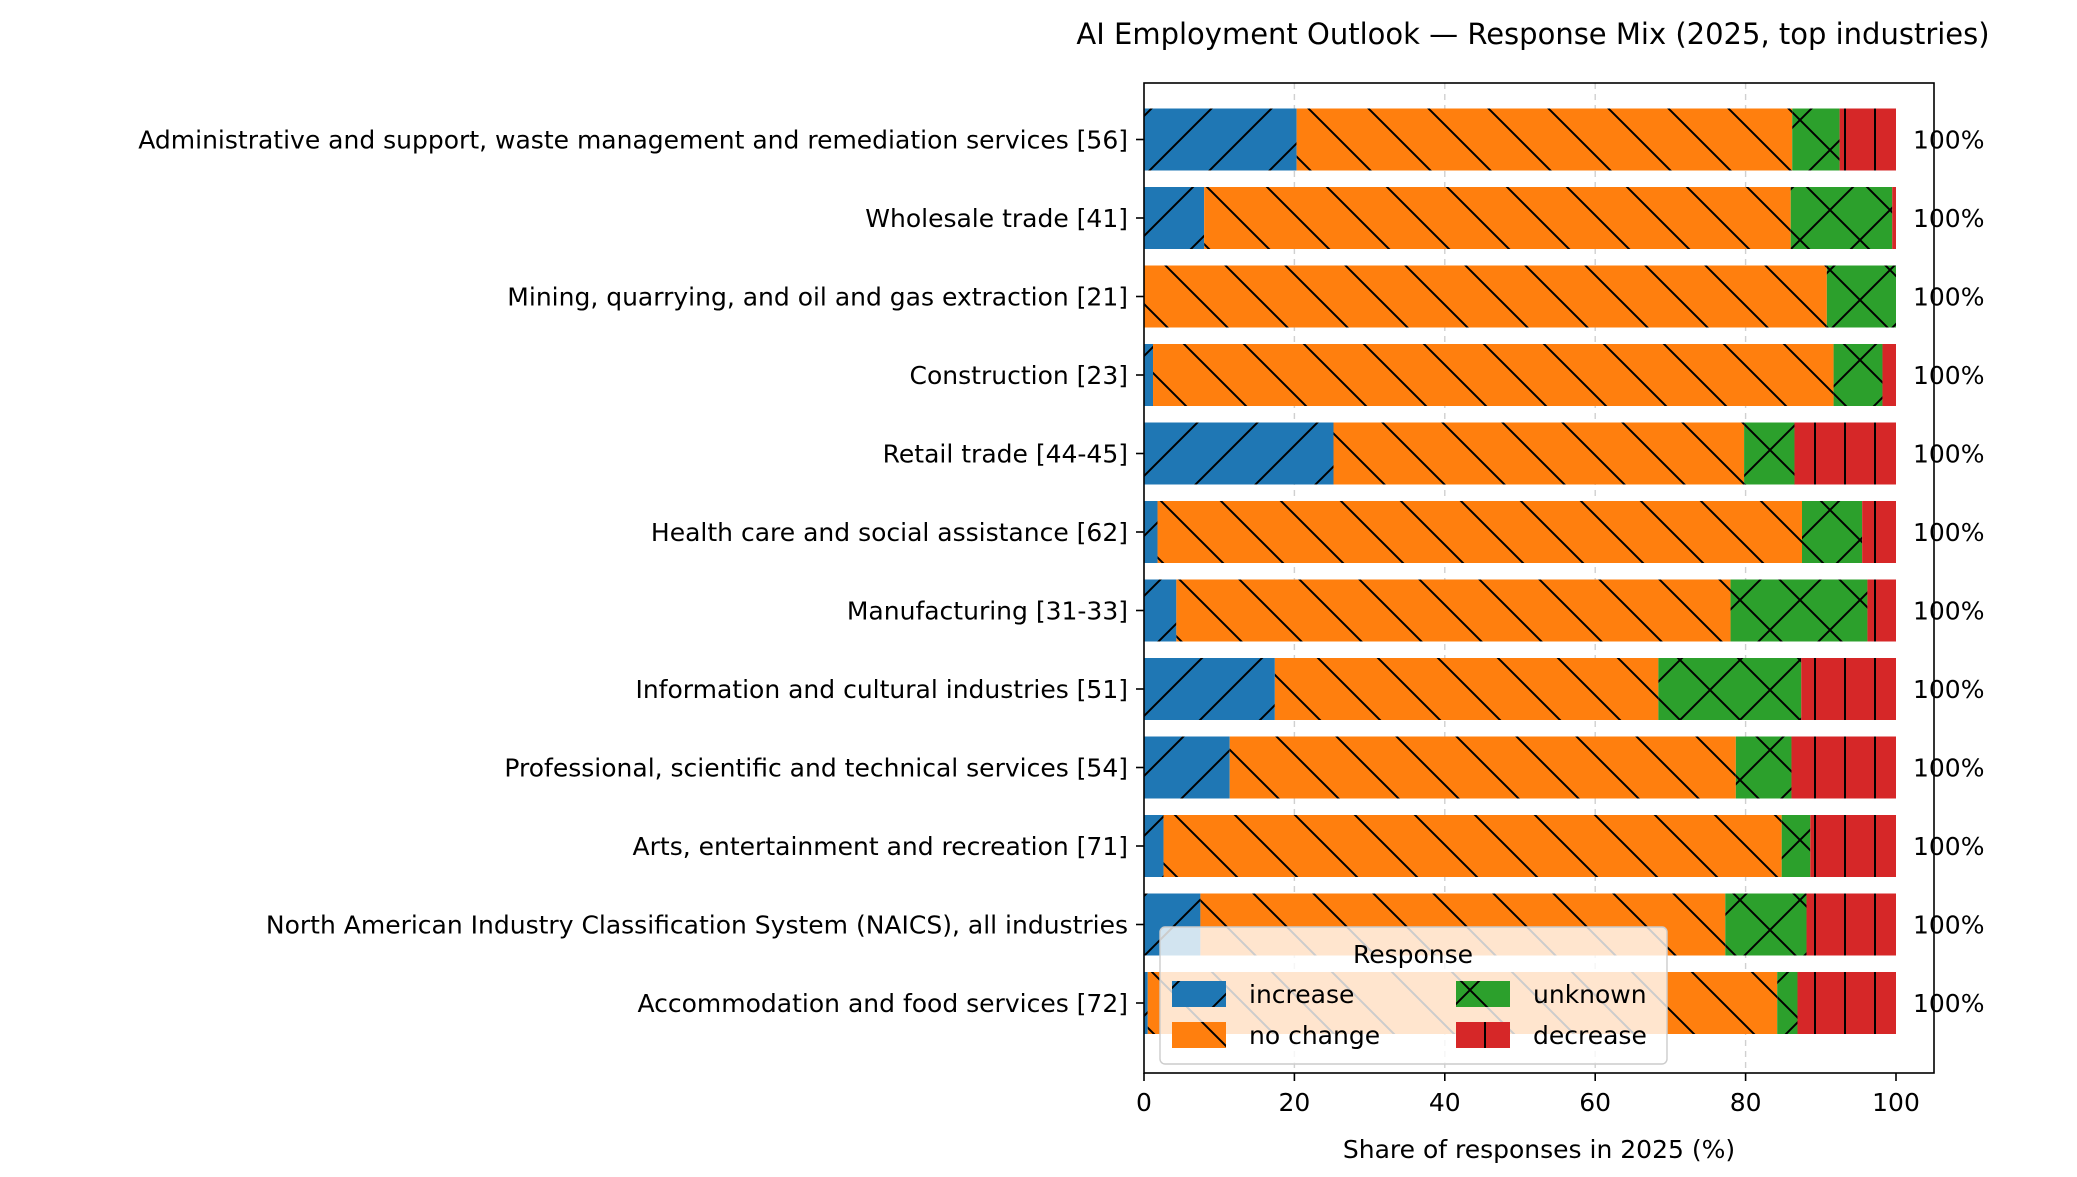 The width and height of the screenshot is (2077, 1177). Describe the element at coordinates (889, 532) in the screenshot. I see `y-tick-label: Health care and social assistance [62]` at that location.